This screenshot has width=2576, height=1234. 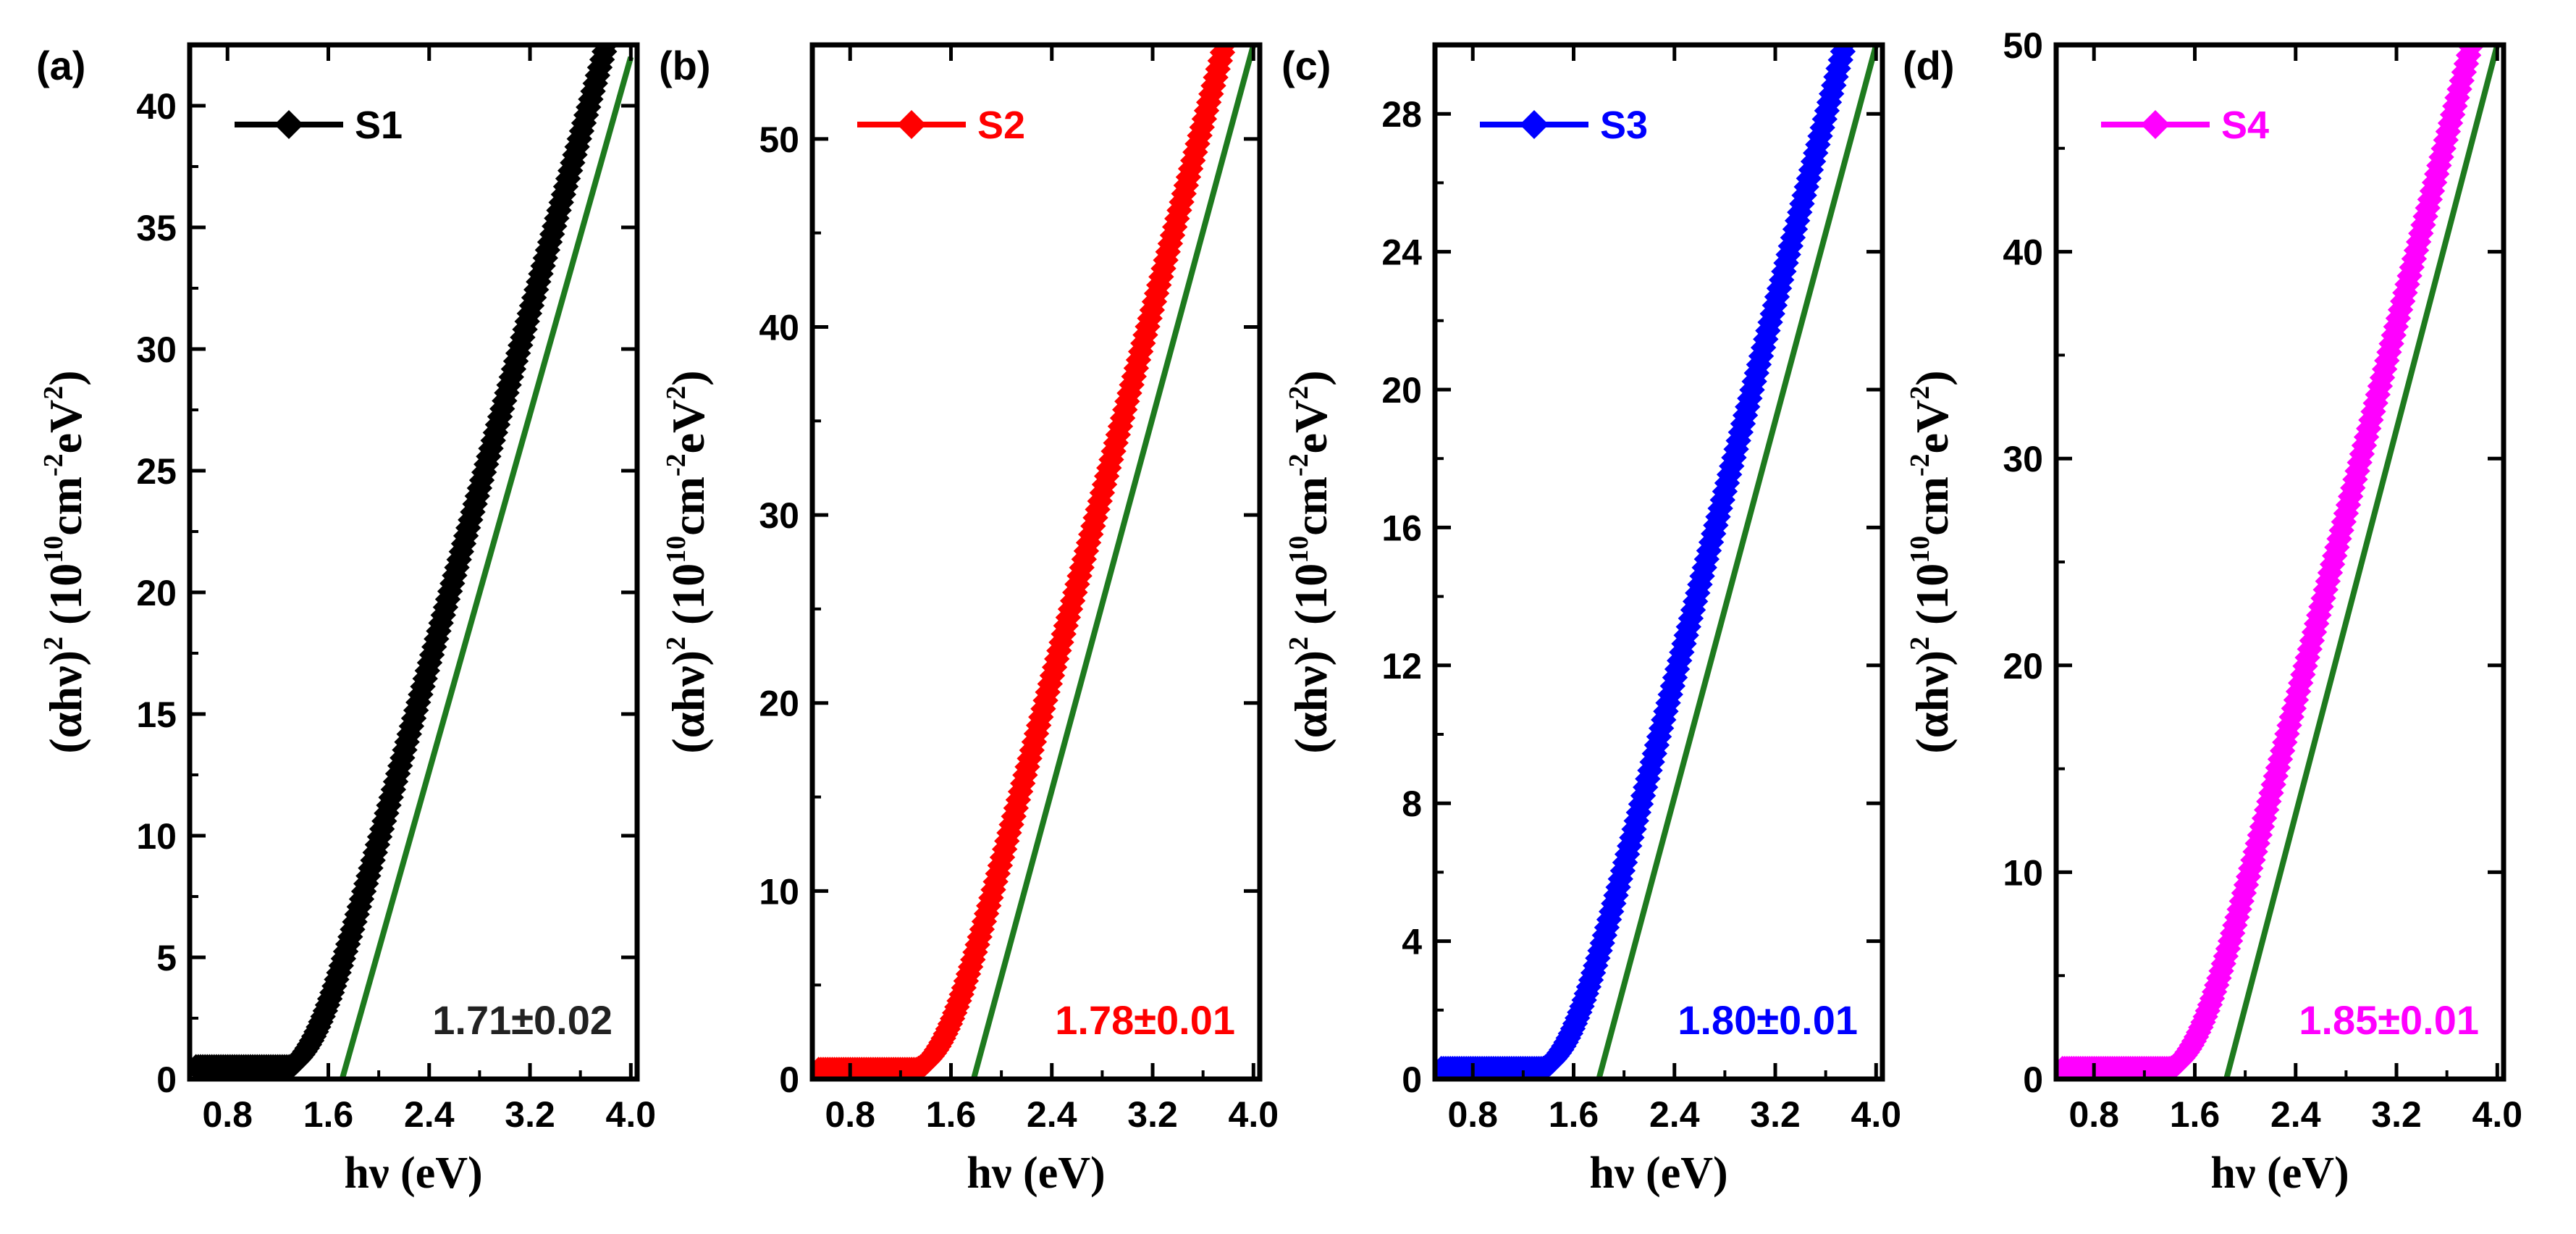 What do you see at coordinates (1650, 539) in the screenshot?
I see `data-series-s3` at bounding box center [1650, 539].